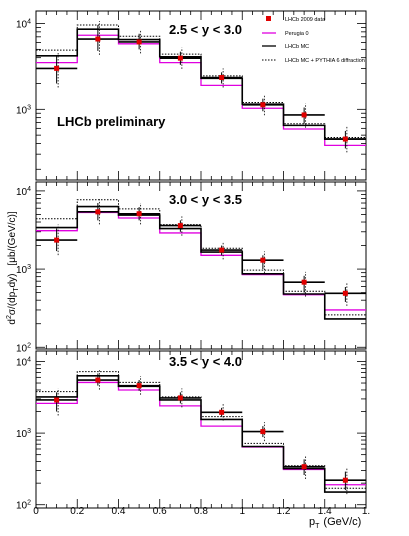 Image resolution: width=409 pixels, height=536 pixels. I want to click on x-tick-label: 1.2, so click(284, 511).